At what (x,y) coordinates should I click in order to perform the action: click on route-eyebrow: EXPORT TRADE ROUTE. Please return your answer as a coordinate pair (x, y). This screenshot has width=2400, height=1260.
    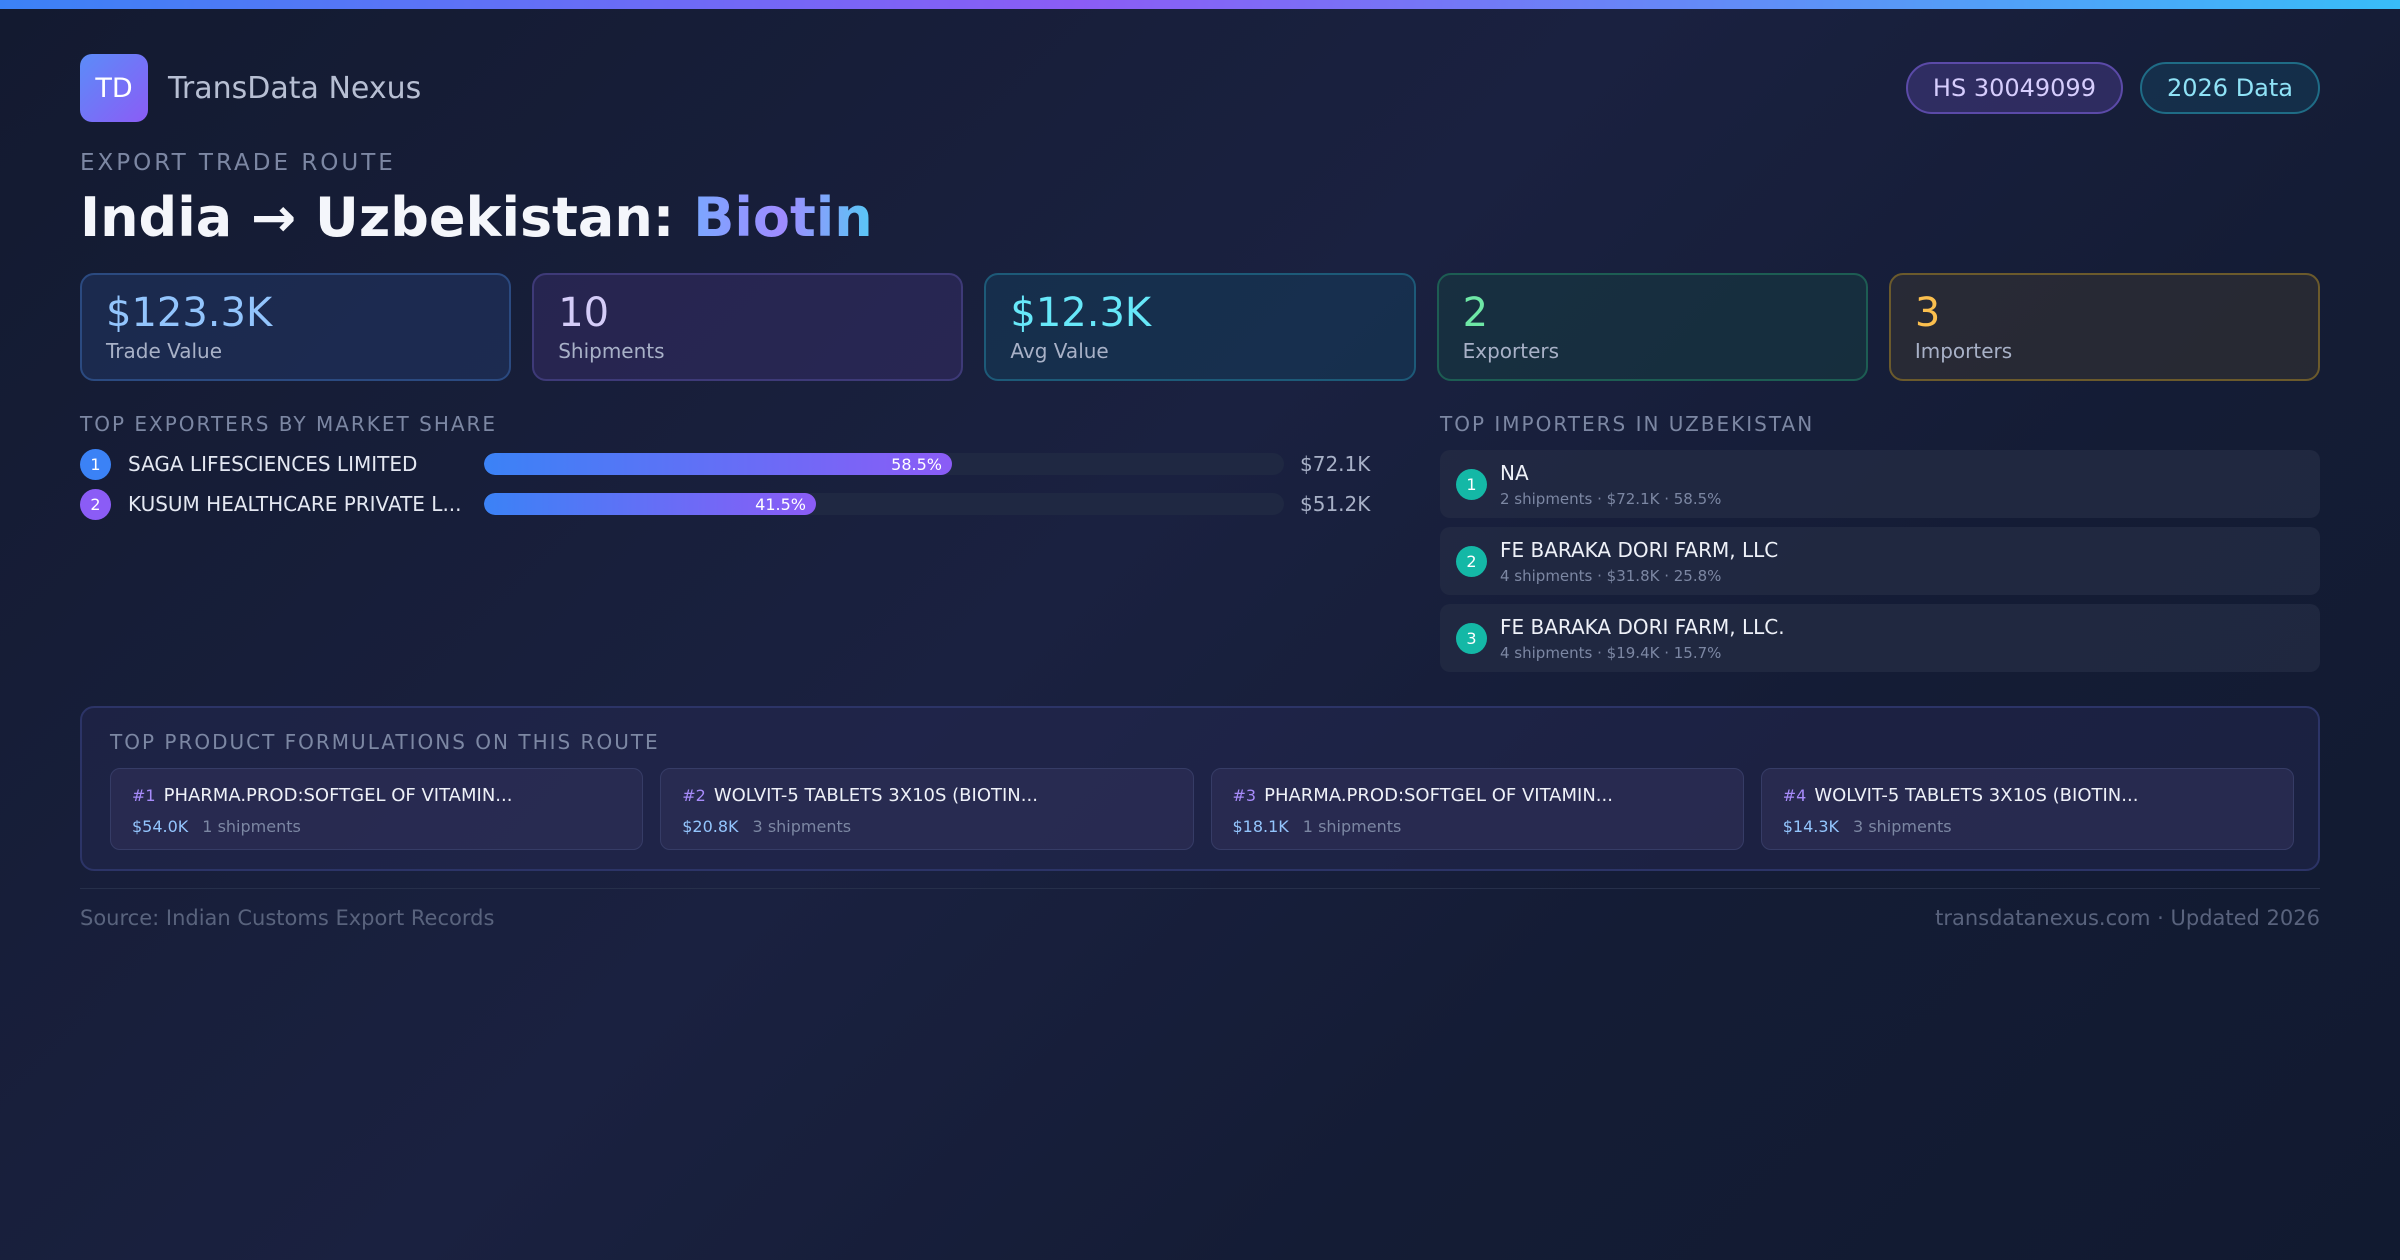
    Looking at the image, I should click on (238, 163).